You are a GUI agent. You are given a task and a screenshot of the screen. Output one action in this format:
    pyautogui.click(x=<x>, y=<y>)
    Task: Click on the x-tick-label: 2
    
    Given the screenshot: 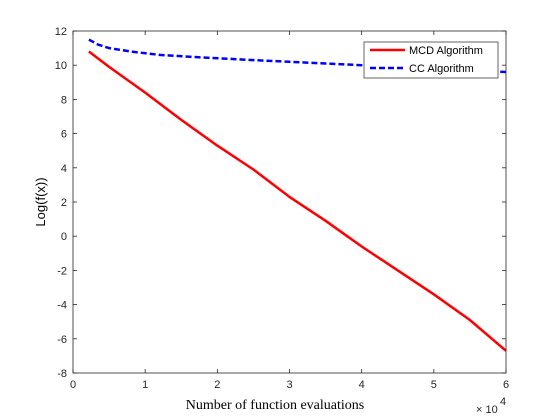 What is the action you would take?
    pyautogui.click(x=217, y=385)
    